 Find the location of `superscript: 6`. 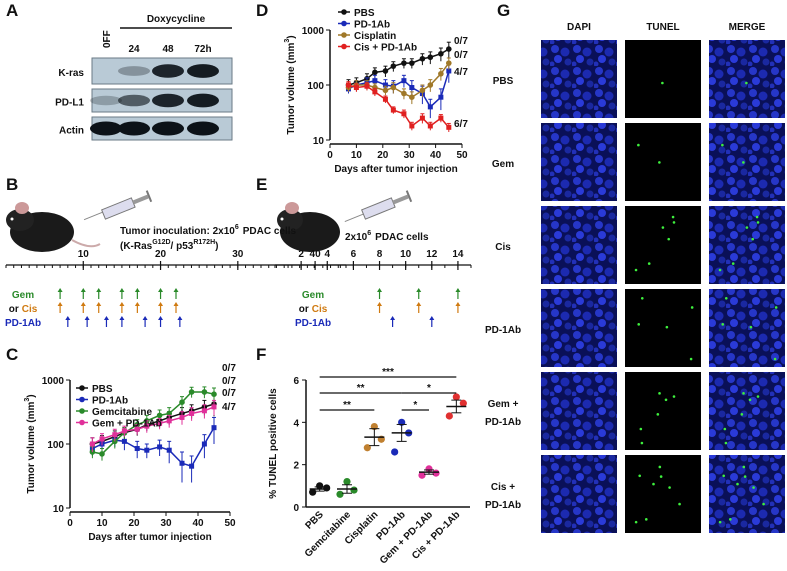

superscript: 6 is located at coordinates (237, 227).